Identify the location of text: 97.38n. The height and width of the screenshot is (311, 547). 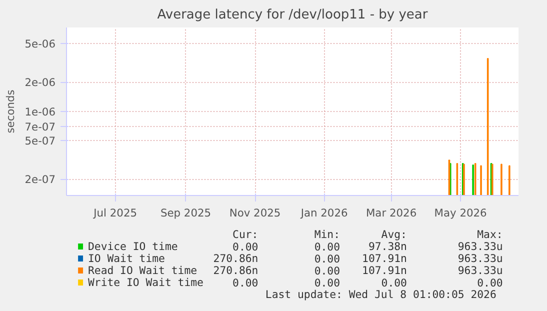
(387, 246).